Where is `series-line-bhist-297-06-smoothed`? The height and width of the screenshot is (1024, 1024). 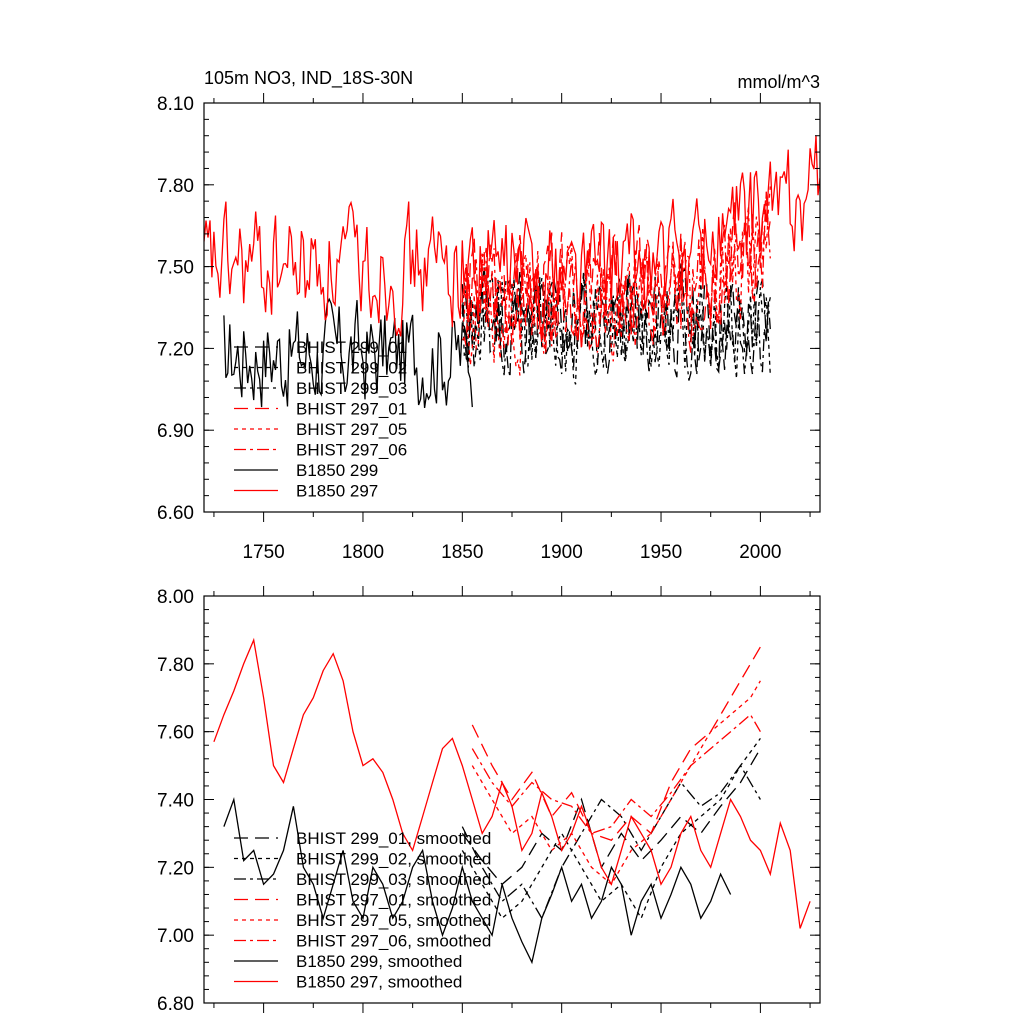
series-line-bhist-297-06-smoothed is located at coordinates (616, 774).